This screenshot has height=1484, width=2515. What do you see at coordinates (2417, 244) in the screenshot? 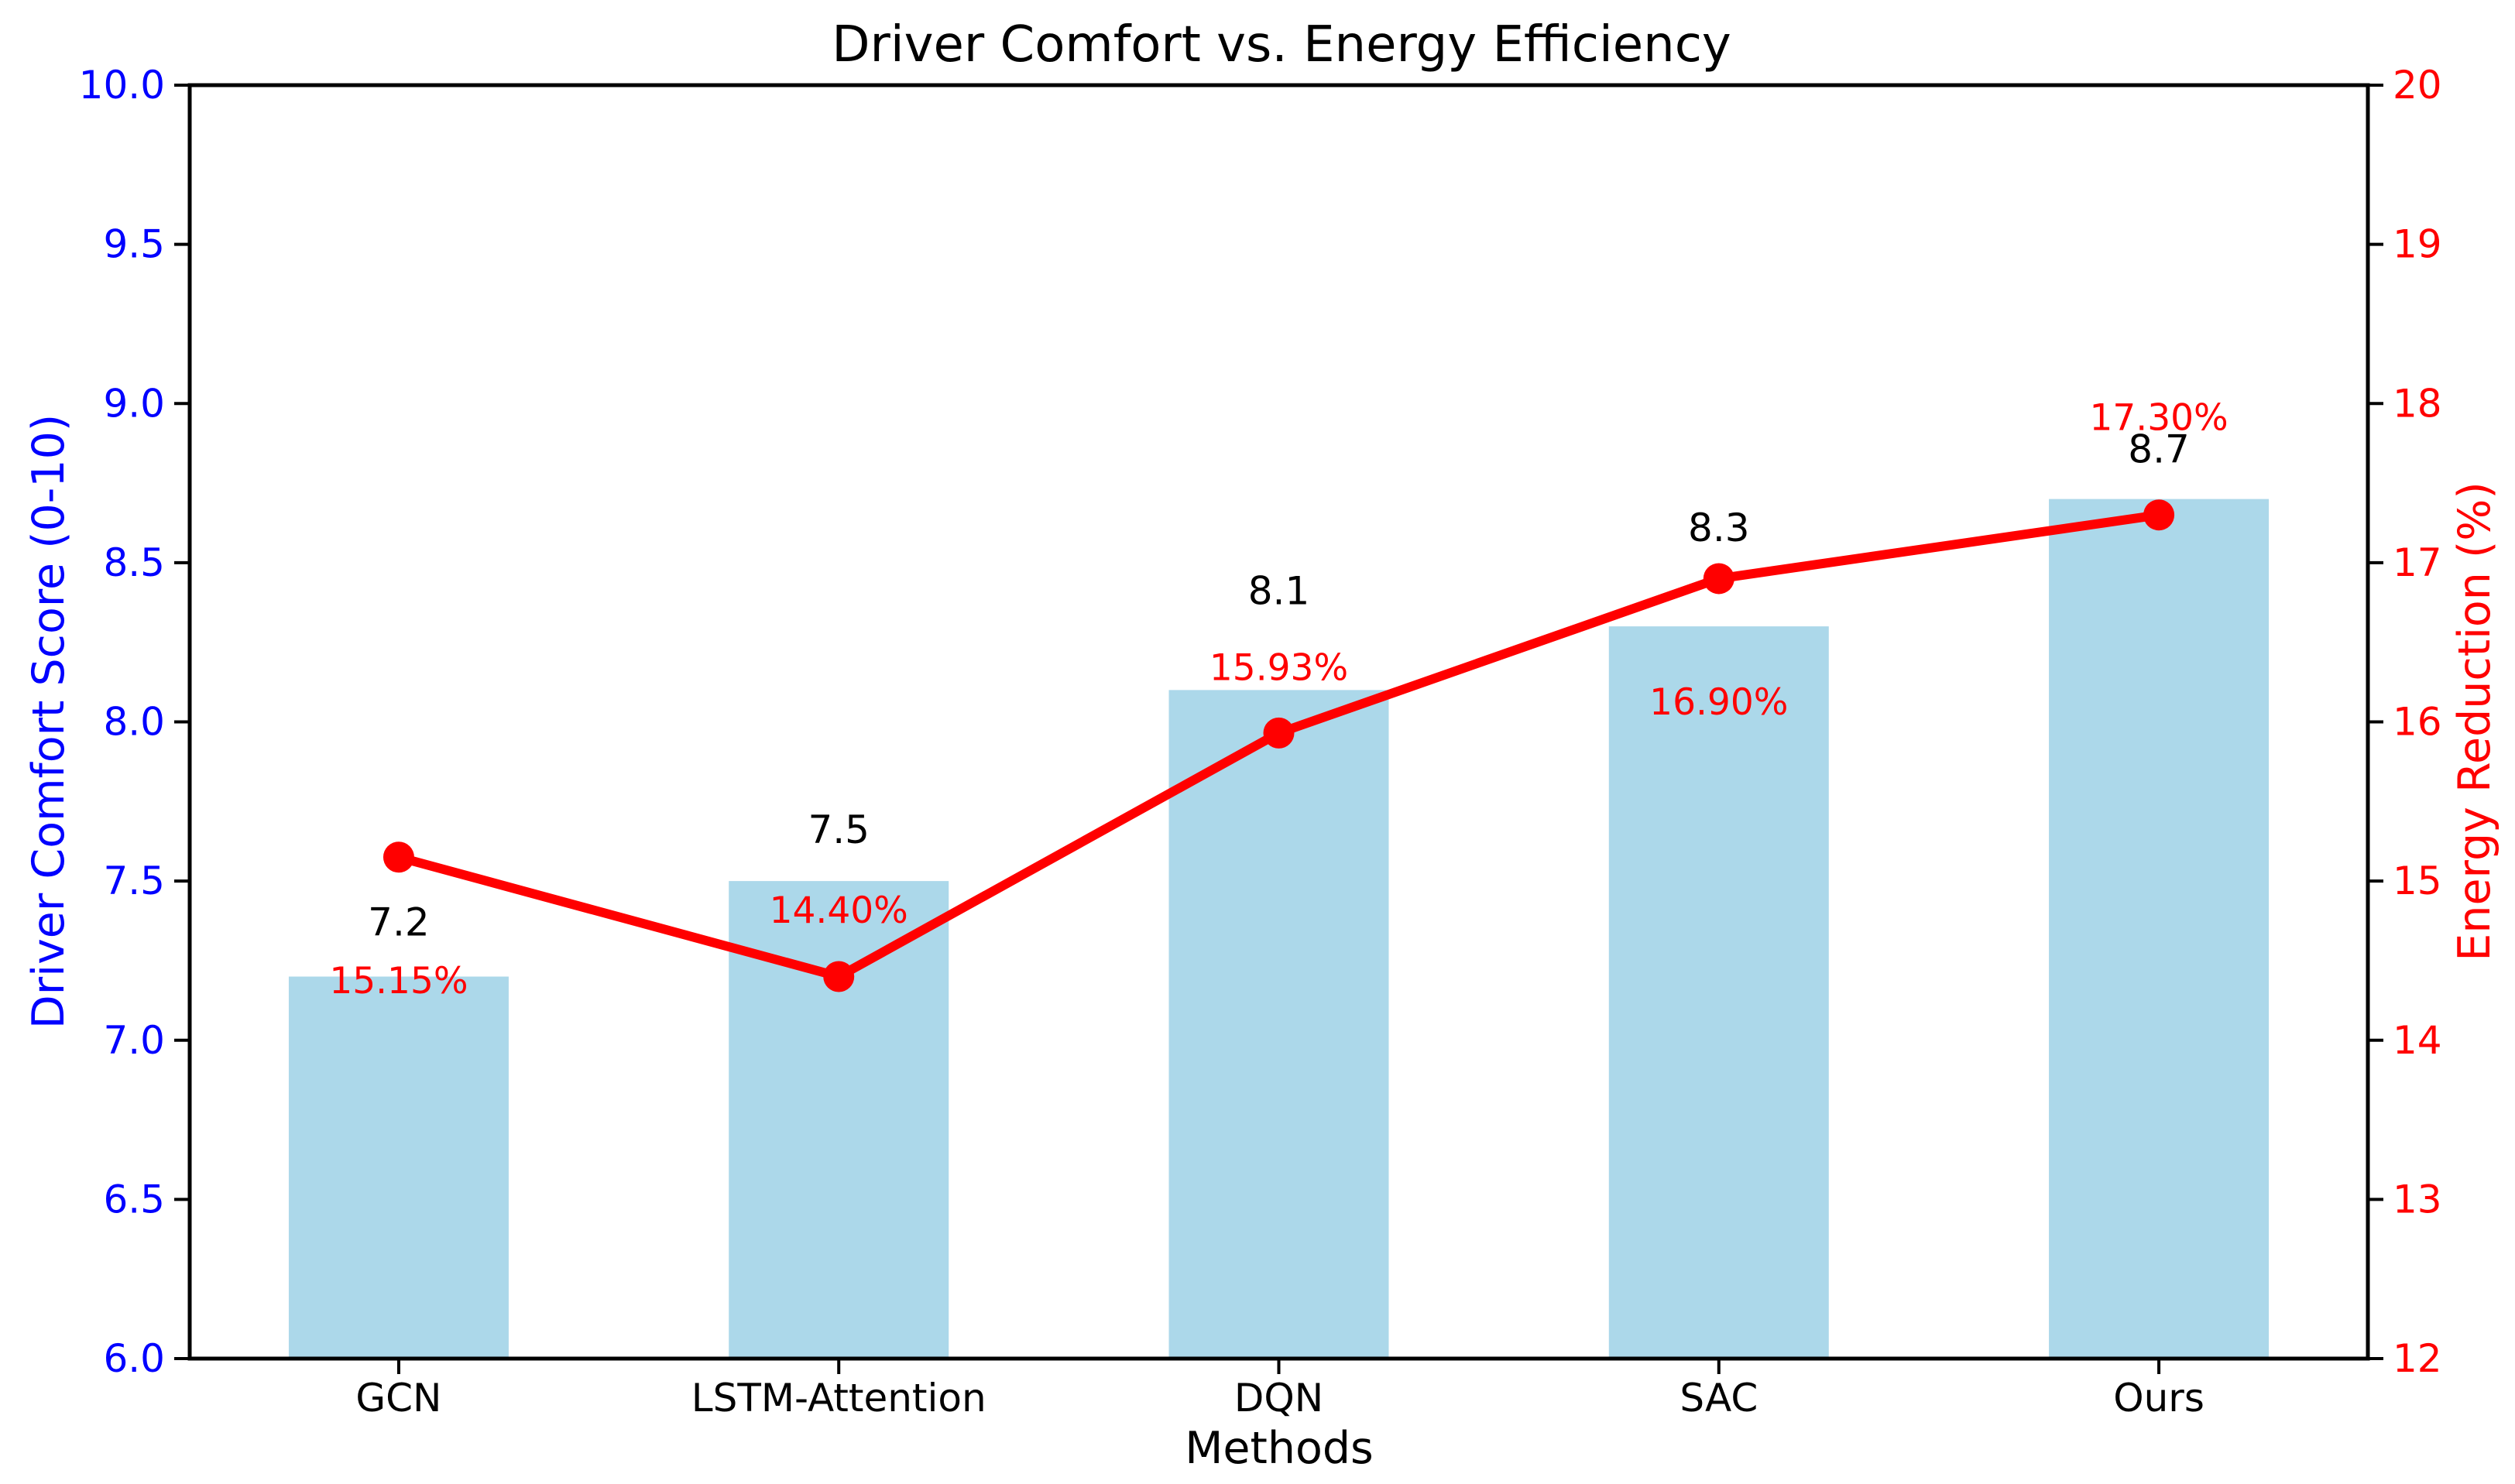
I see `right-tick-label: 19` at bounding box center [2417, 244].